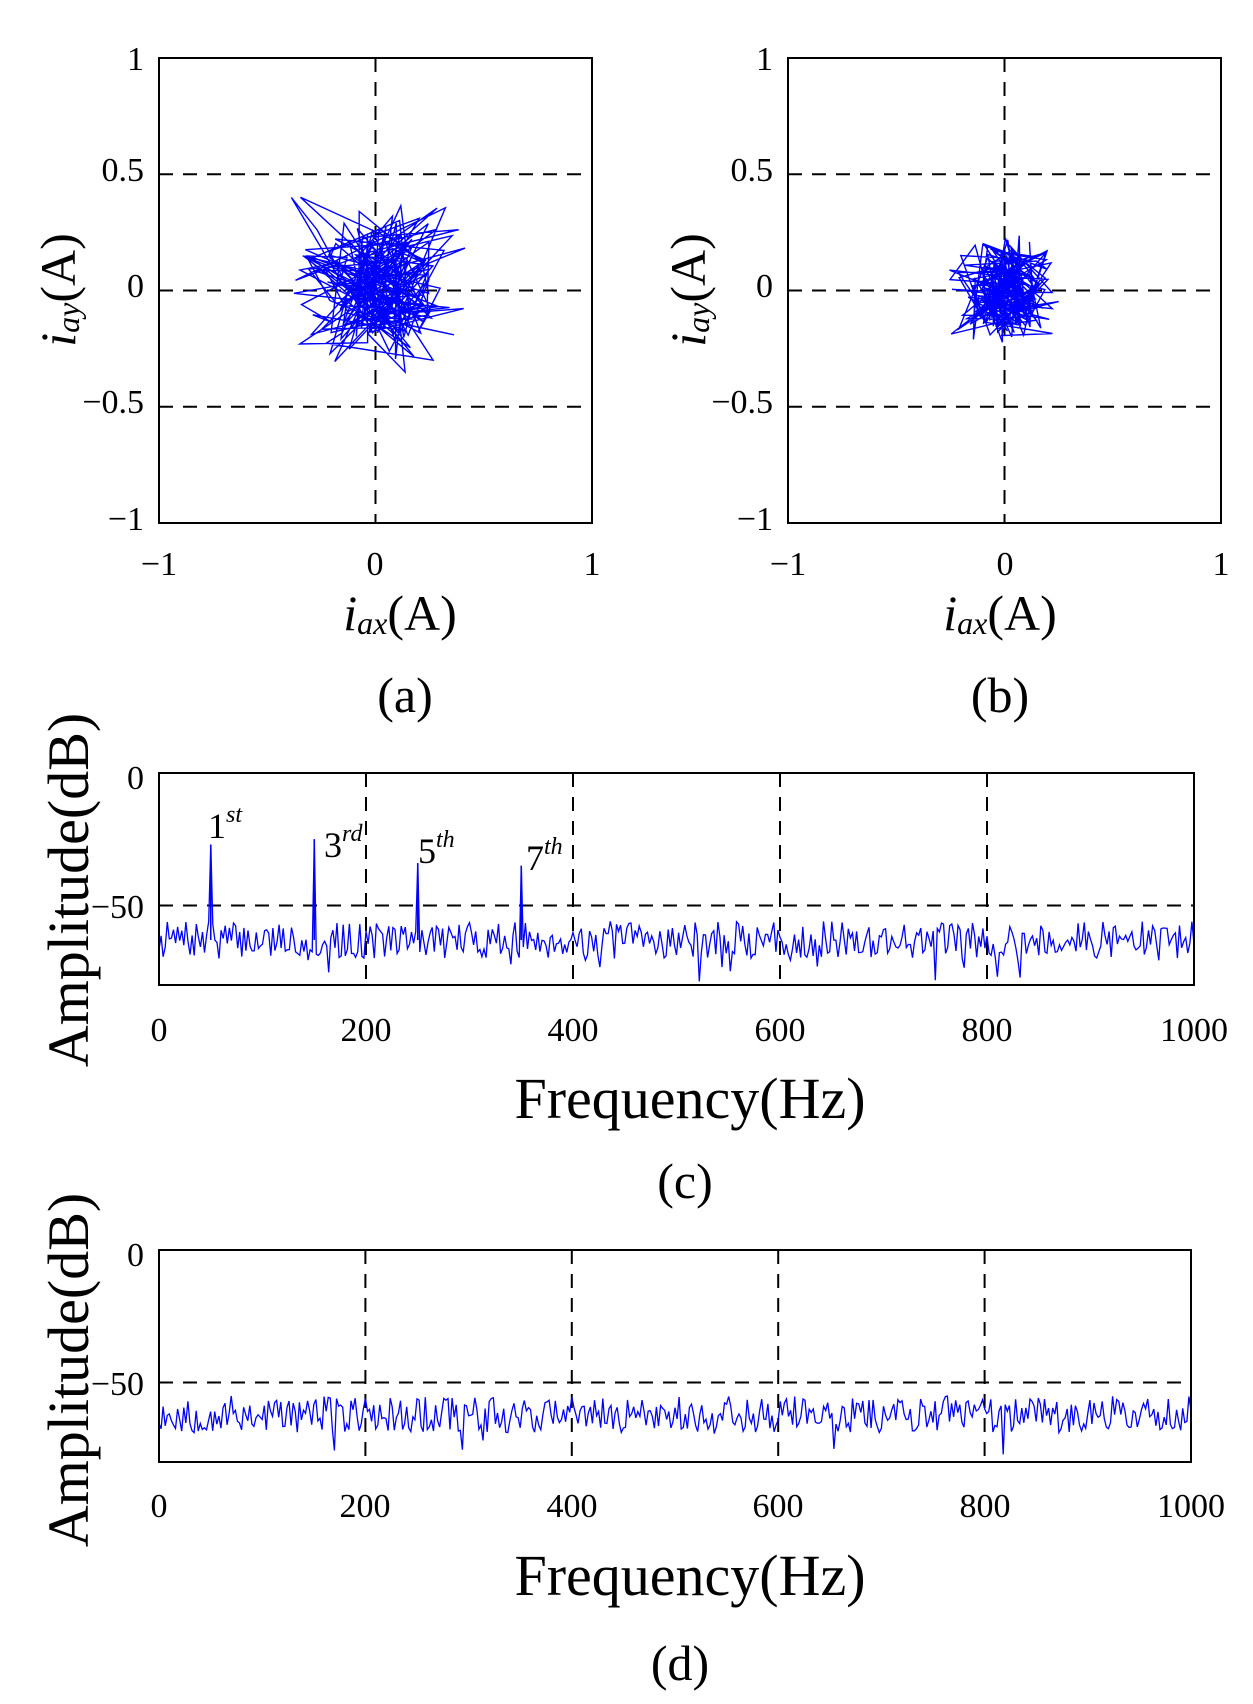 The image size is (1253, 1704). Describe the element at coordinates (225, 824) in the screenshot. I see `harmonic-label-1st: 1st` at that location.